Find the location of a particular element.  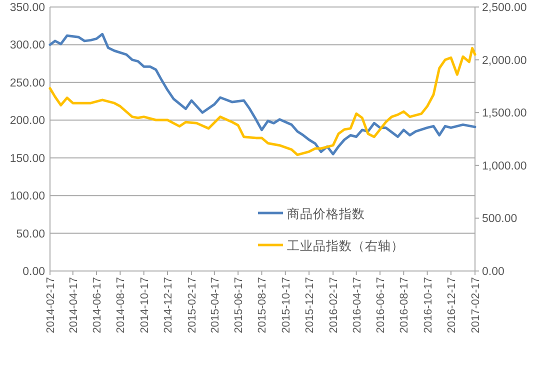

x-tick-label: 2016-02-17 is located at coordinates (334, 305).